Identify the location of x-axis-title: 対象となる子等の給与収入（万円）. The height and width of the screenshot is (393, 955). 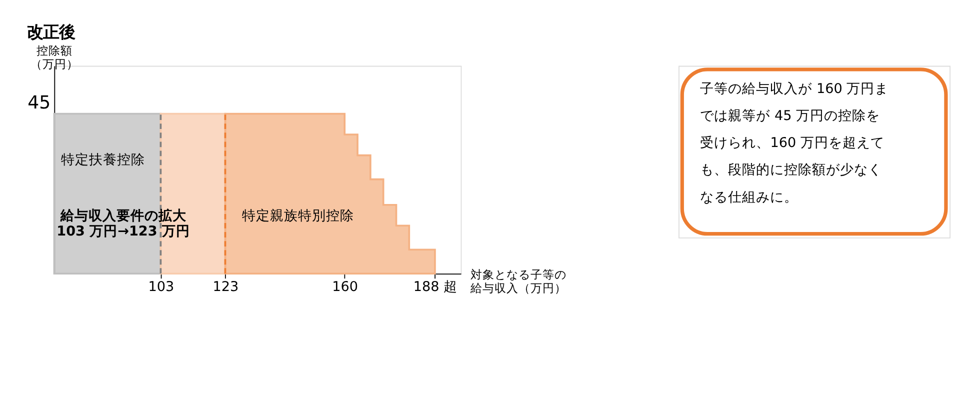
(517, 282).